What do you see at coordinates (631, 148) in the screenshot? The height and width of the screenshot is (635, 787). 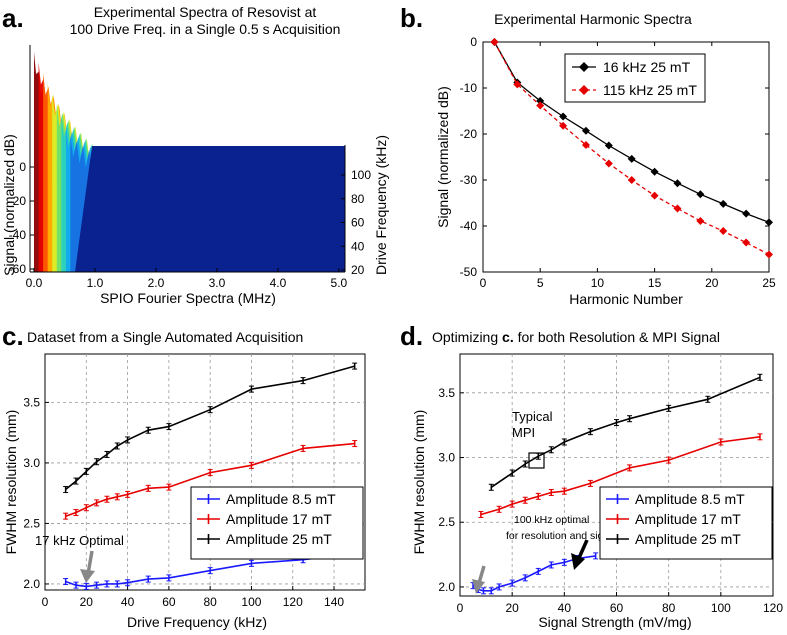 I see `panel-b-series` at bounding box center [631, 148].